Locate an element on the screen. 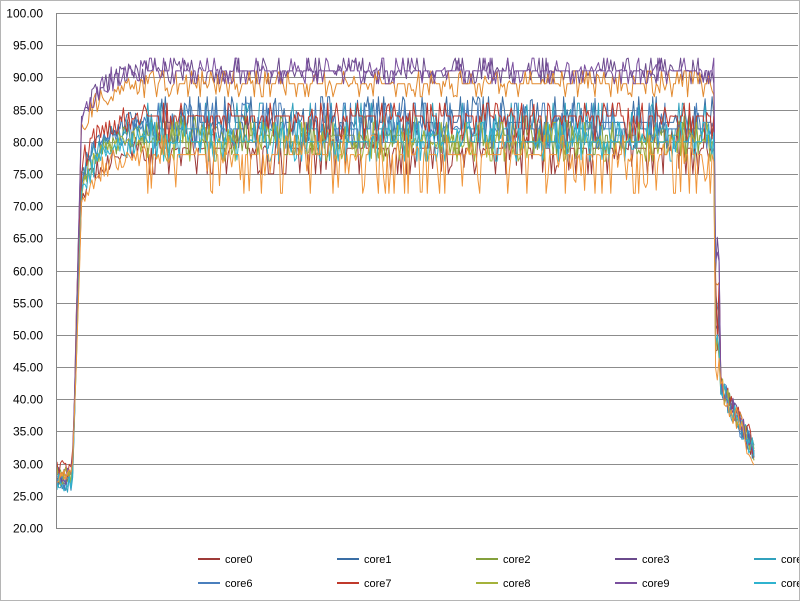 The height and width of the screenshot is (601, 800). y-tick-label: 100.00 is located at coordinates (24, 14).